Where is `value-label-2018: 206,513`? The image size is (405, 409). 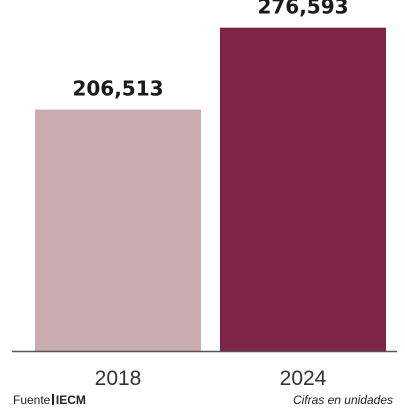
value-label-2018: 206,513 is located at coordinates (117, 89).